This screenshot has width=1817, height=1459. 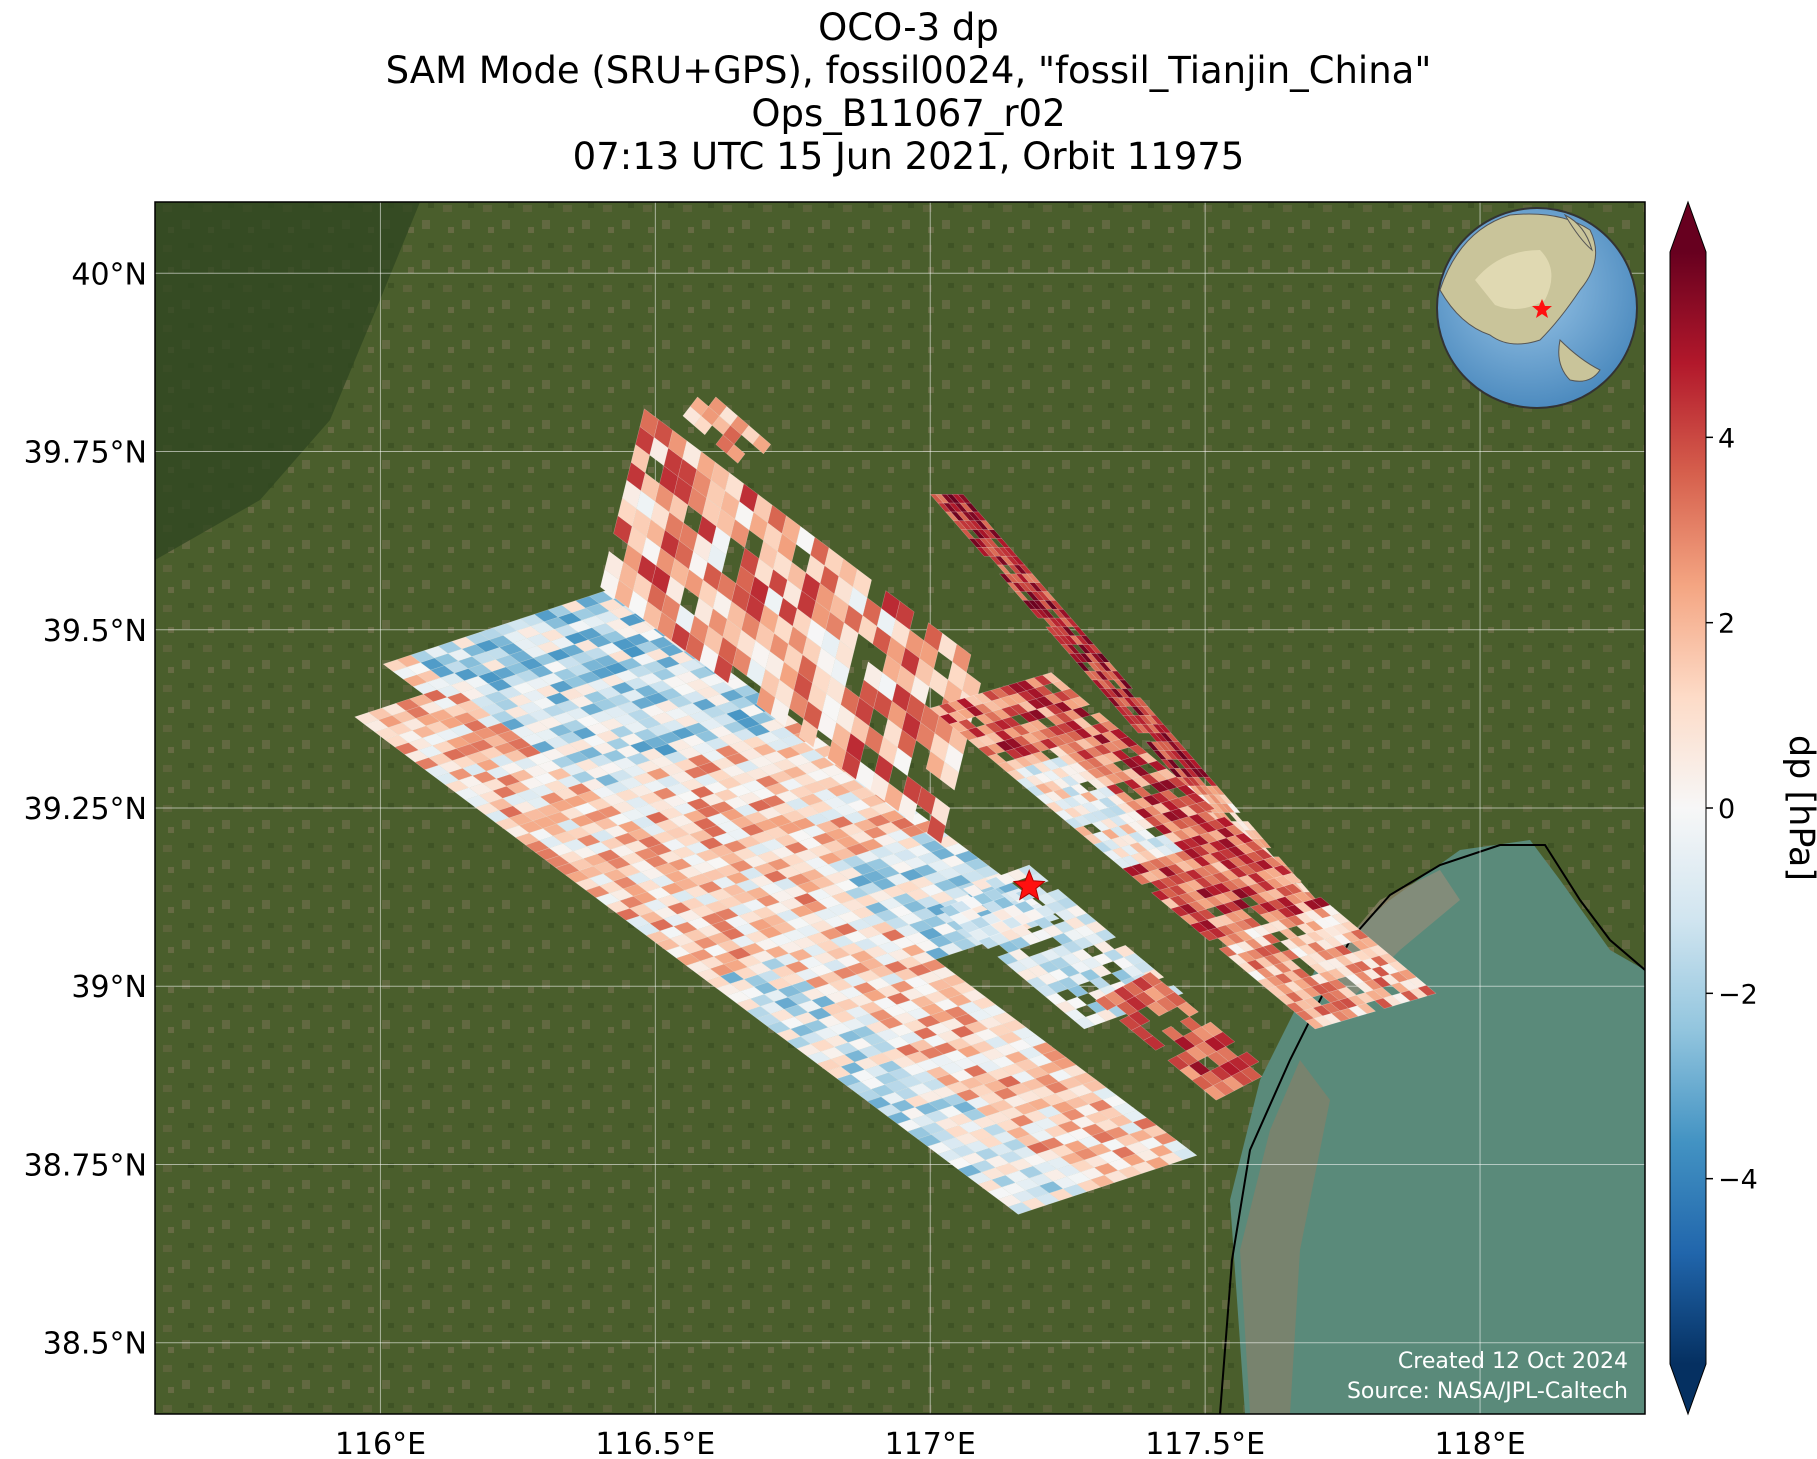 I want to click on colorbar-ticks: 4 2 0 −2 −4, so click(x=1732, y=809).